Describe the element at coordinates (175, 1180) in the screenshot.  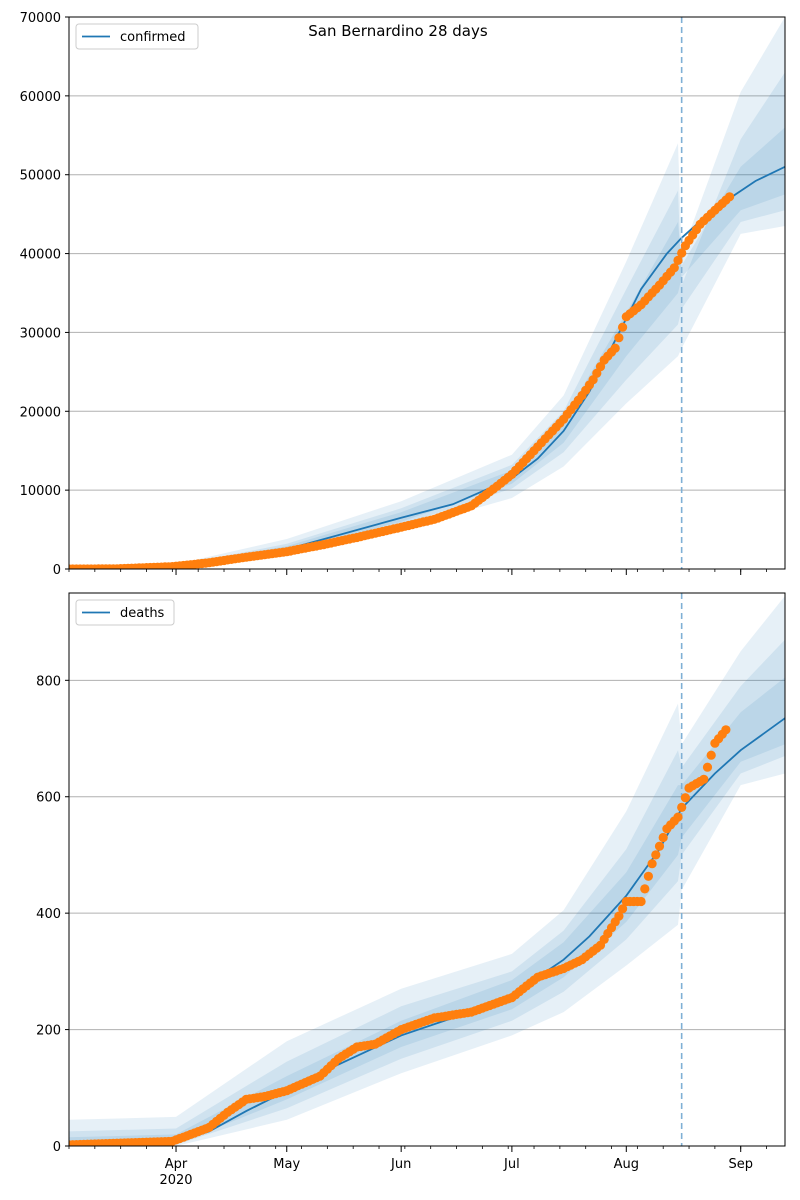
I see `x-tick-label: 2020` at that location.